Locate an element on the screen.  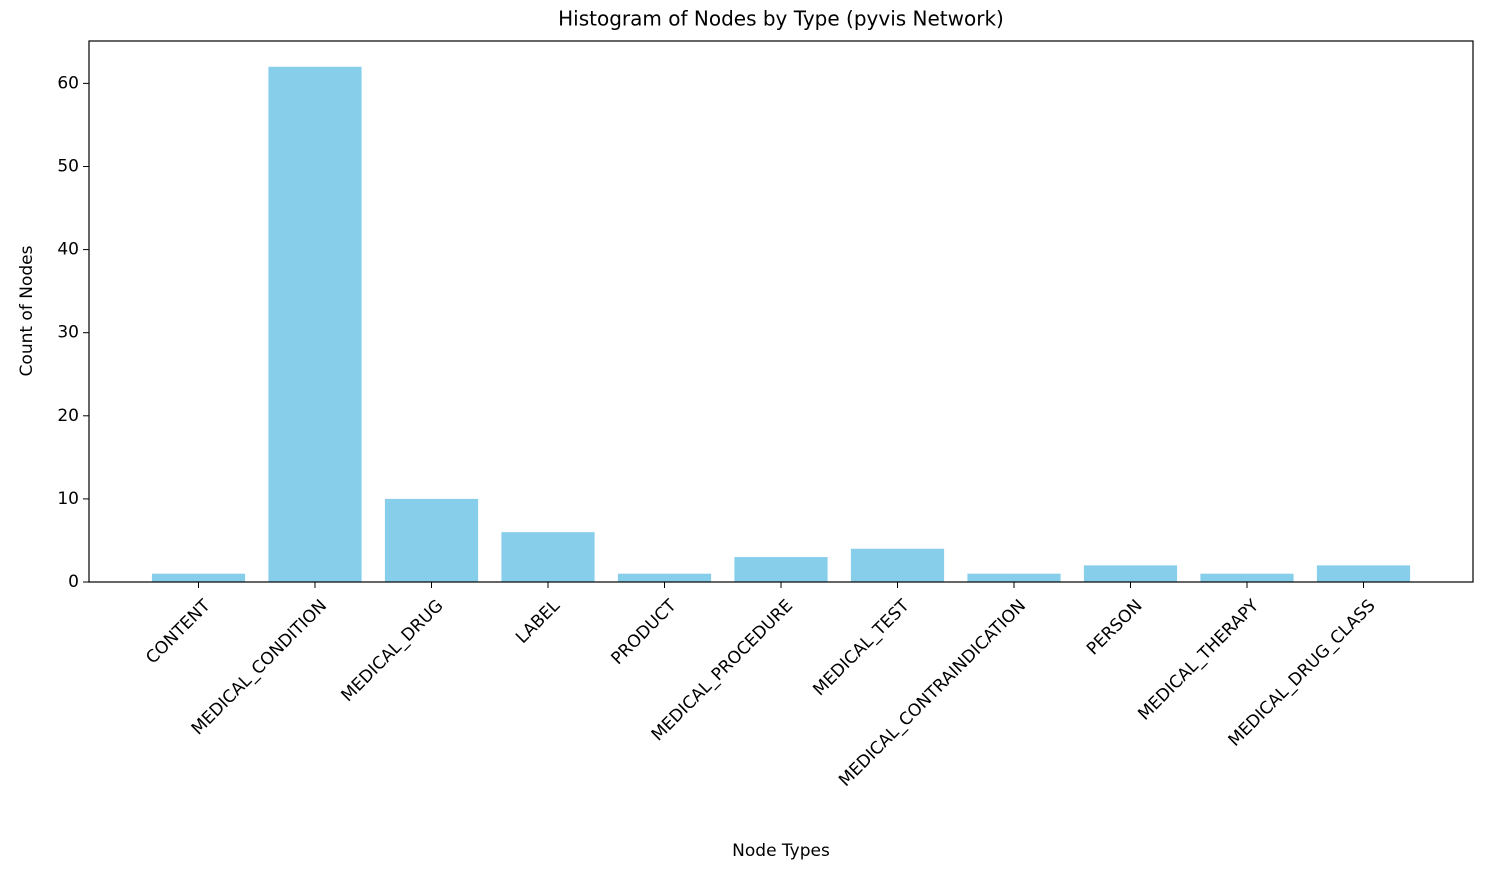
y-tick-label: 30 is located at coordinates (68, 333).